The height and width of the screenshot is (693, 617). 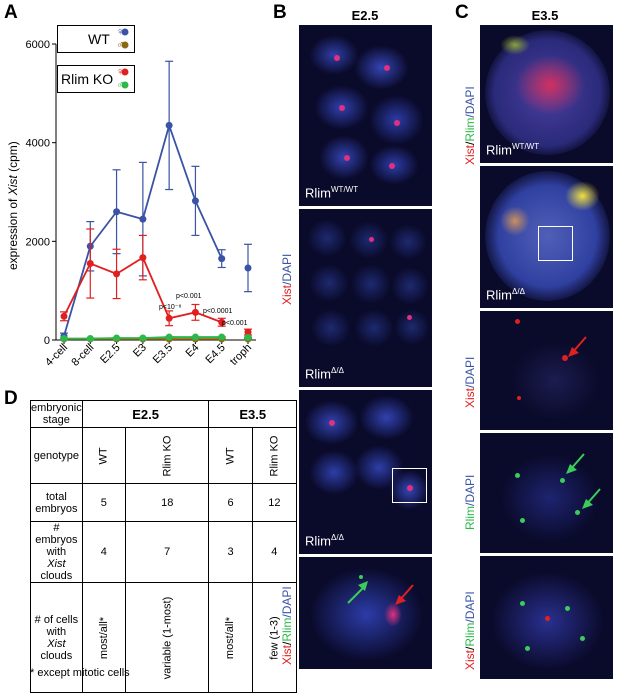 I want to click on y-tick-label: 4000, so click(x=38, y=144).